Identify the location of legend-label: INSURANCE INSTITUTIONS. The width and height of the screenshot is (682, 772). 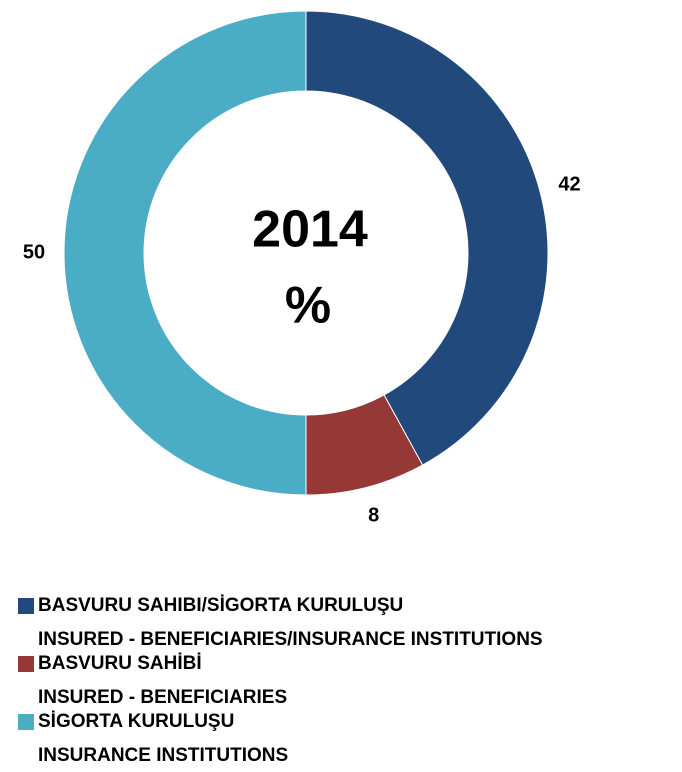
(163, 755).